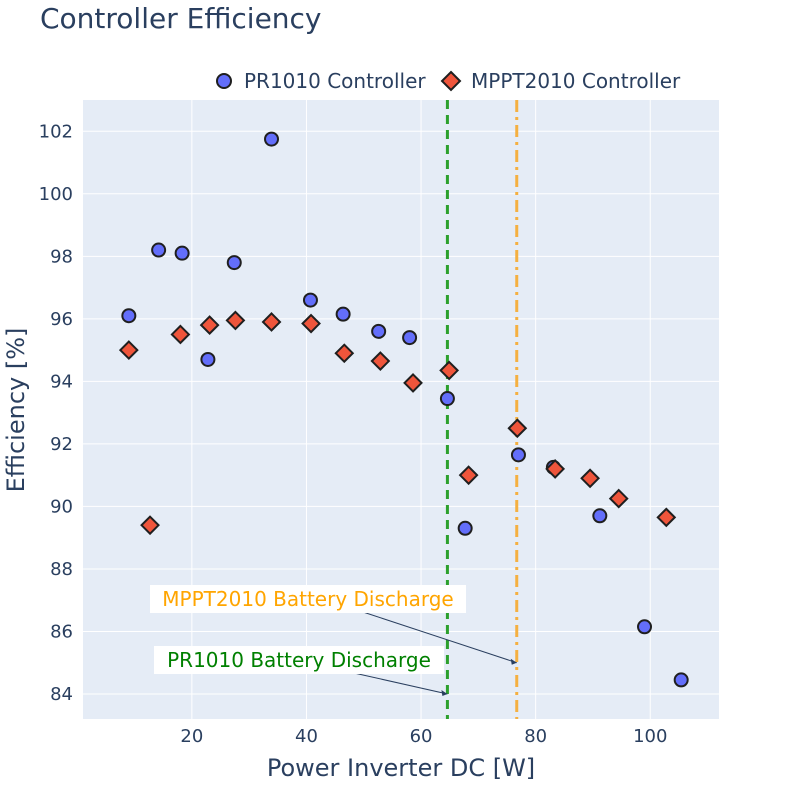 This screenshot has height=800, width=800. Describe the element at coordinates (401, 768) in the screenshot. I see `x-axis-label: Power Inverter DC [W]` at that location.